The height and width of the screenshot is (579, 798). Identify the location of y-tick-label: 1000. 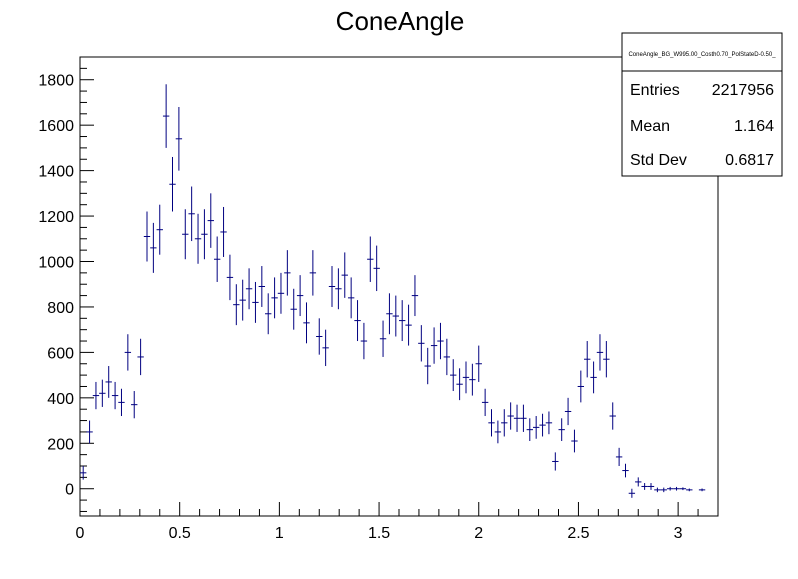
(56, 263).